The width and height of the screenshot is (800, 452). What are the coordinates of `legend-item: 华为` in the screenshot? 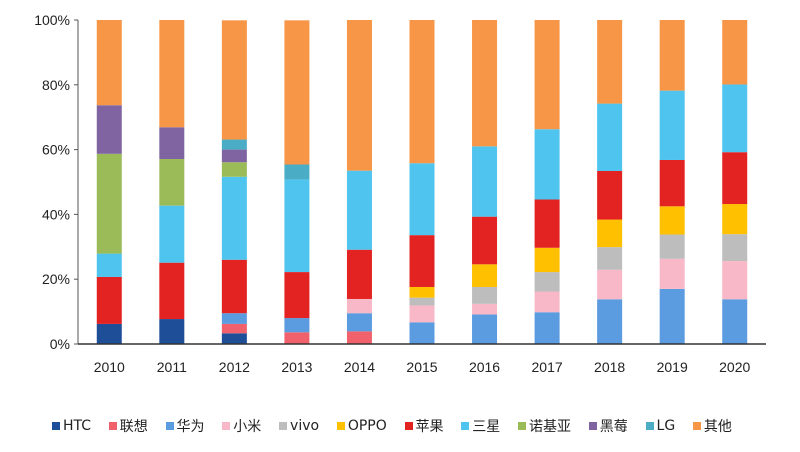 It's located at (185, 426).